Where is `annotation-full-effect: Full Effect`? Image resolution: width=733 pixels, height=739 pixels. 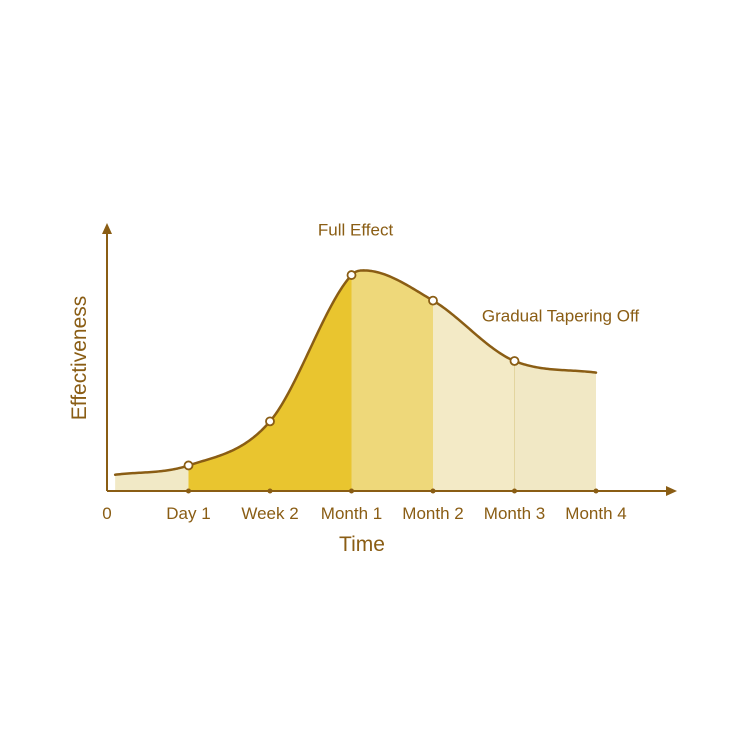 annotation-full-effect: Full Effect is located at coordinates (356, 230).